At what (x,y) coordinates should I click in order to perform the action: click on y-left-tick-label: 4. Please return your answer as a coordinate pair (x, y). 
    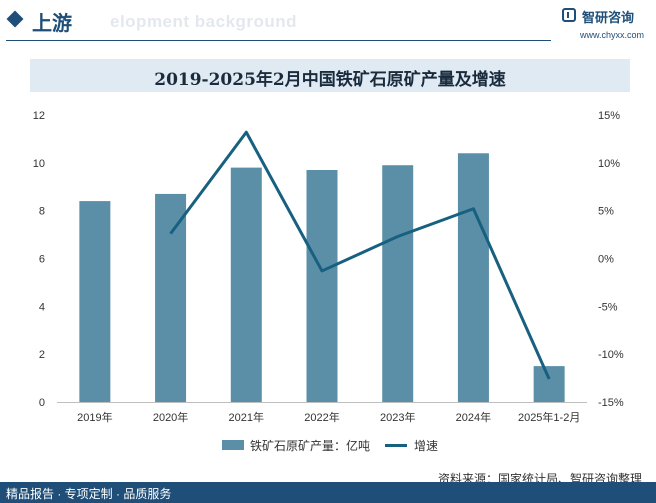
    Looking at the image, I should click on (42, 307).